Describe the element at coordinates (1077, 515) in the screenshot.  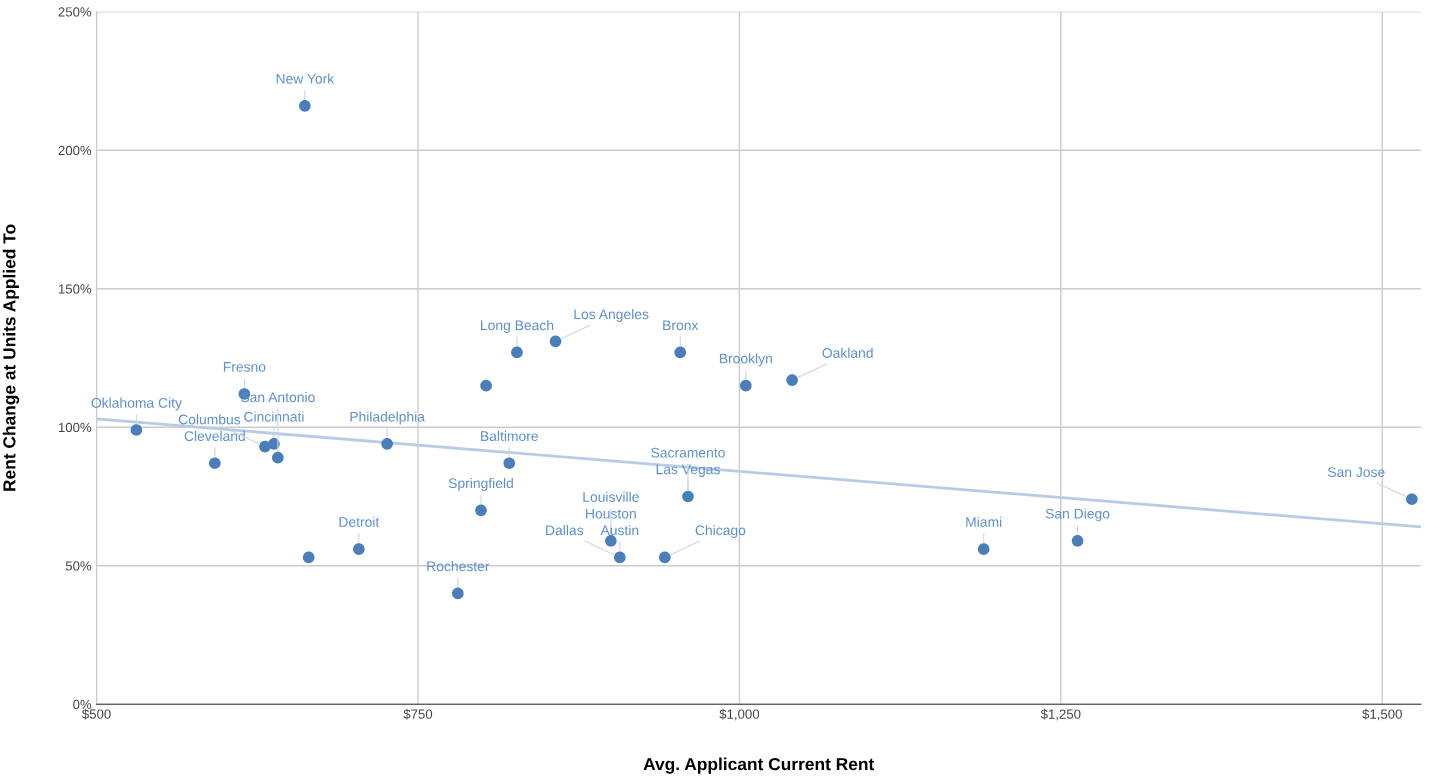
I see `annotation: San Diego` at that location.